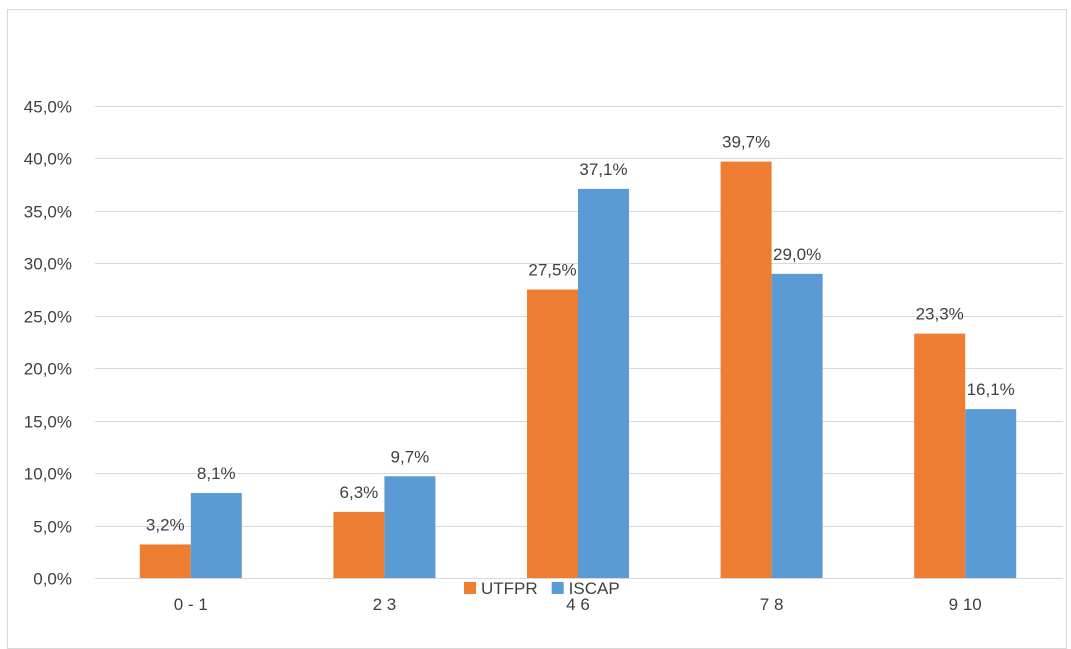 The height and width of the screenshot is (649, 1071). What do you see at coordinates (191, 604) in the screenshot?
I see `x-tick-label: 0 - 1` at bounding box center [191, 604].